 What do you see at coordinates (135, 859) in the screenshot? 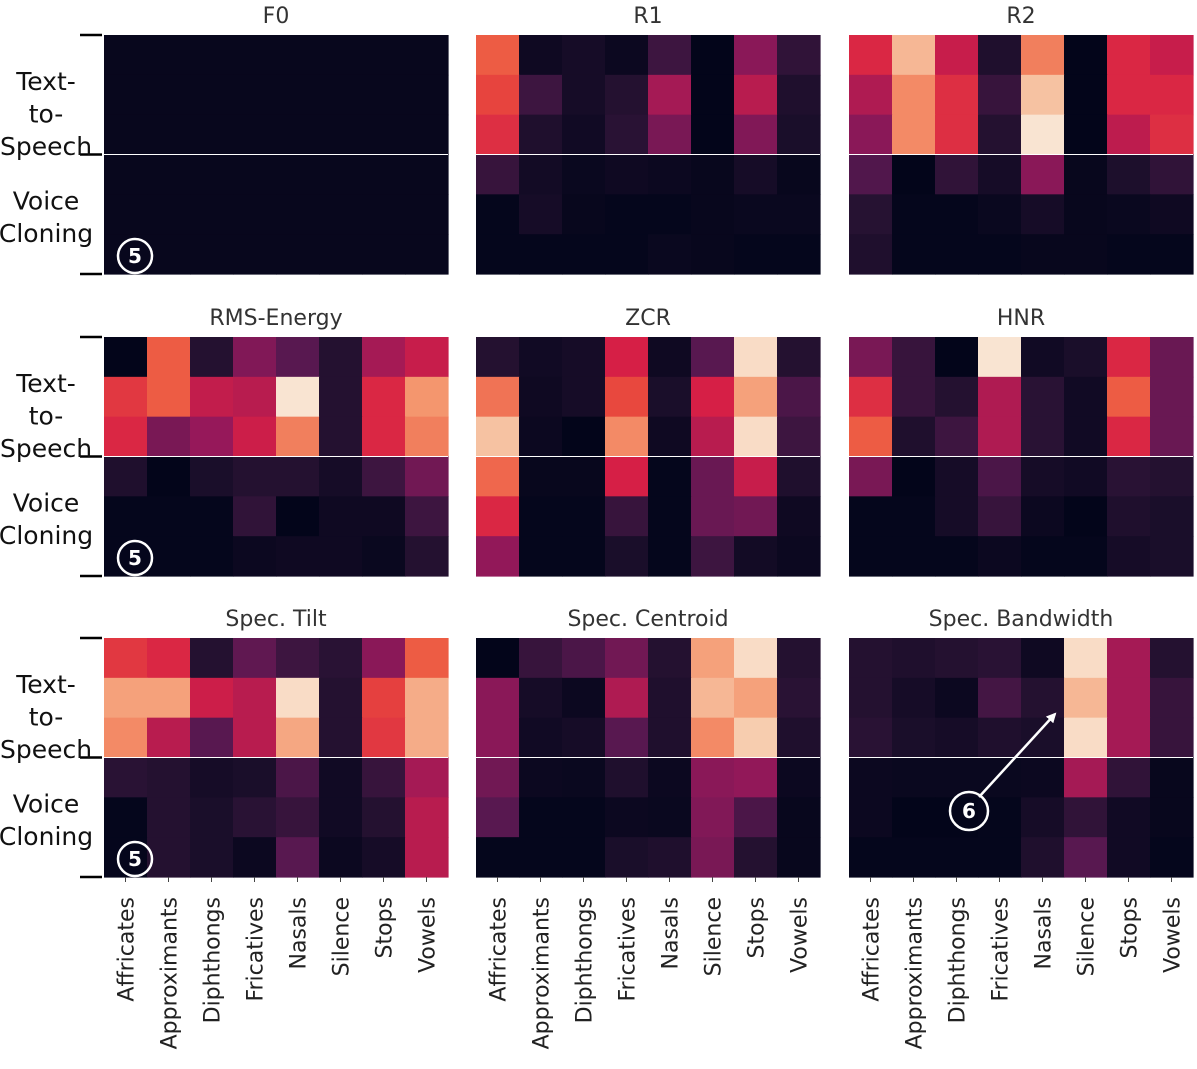
I see `annotation-badge: 5` at bounding box center [135, 859].